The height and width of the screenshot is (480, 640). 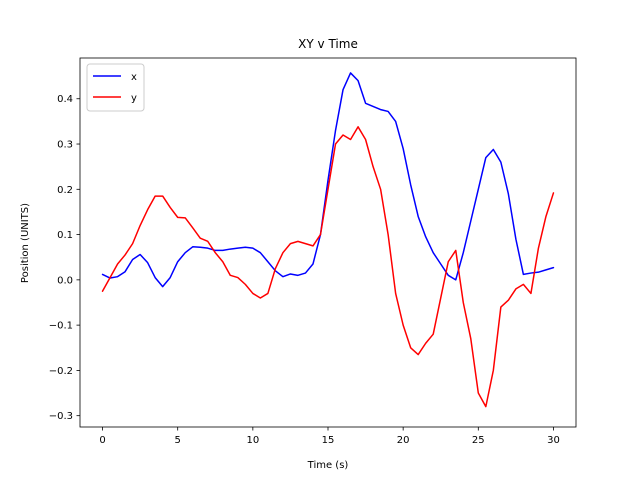 What do you see at coordinates (25, 243) in the screenshot?
I see `y-axis-label: Position (UNITS)` at bounding box center [25, 243].